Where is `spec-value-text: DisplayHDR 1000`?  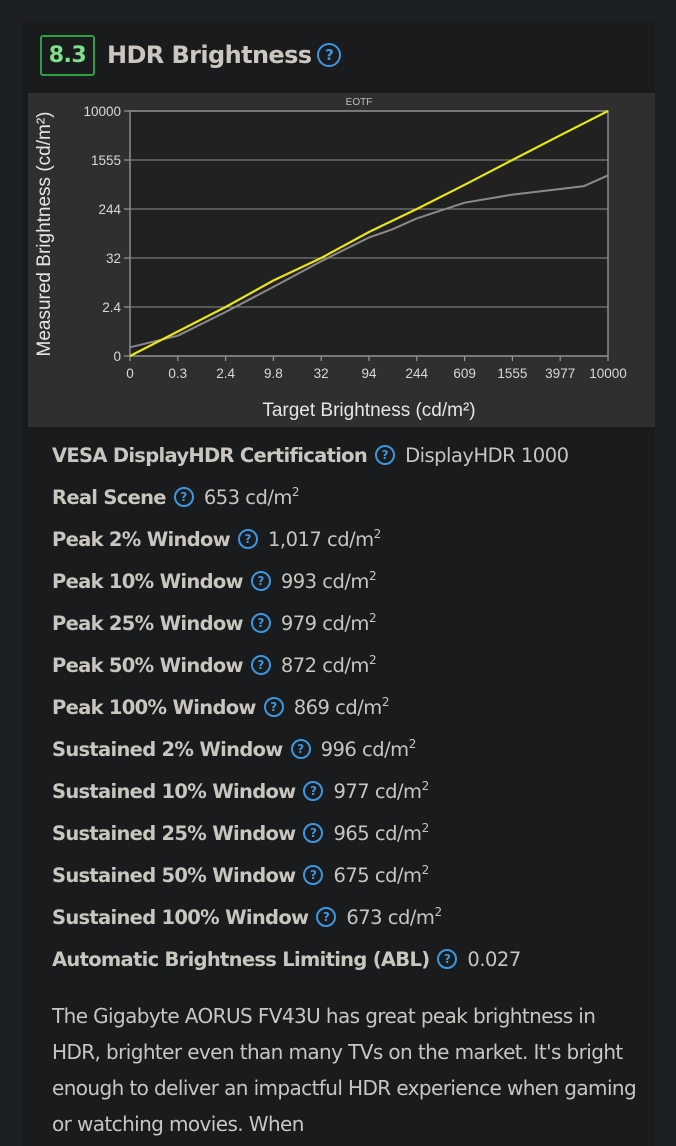 spec-value-text: DisplayHDR 1000 is located at coordinates (487, 455).